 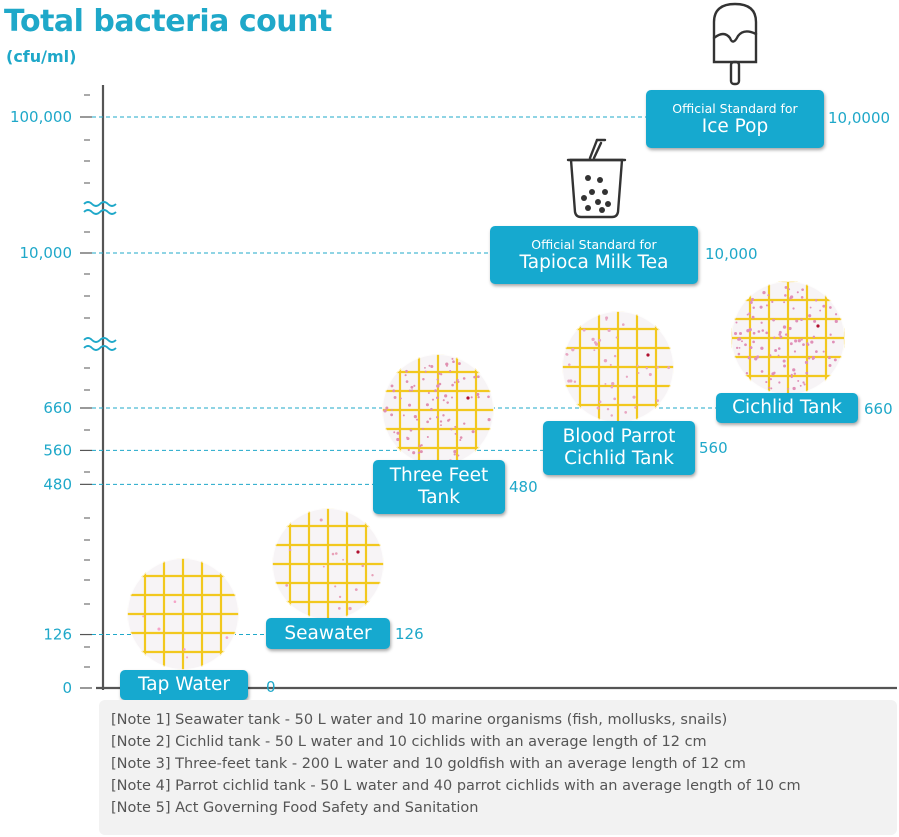 I want to click on y-tick-label: 126, so click(x=57, y=635).